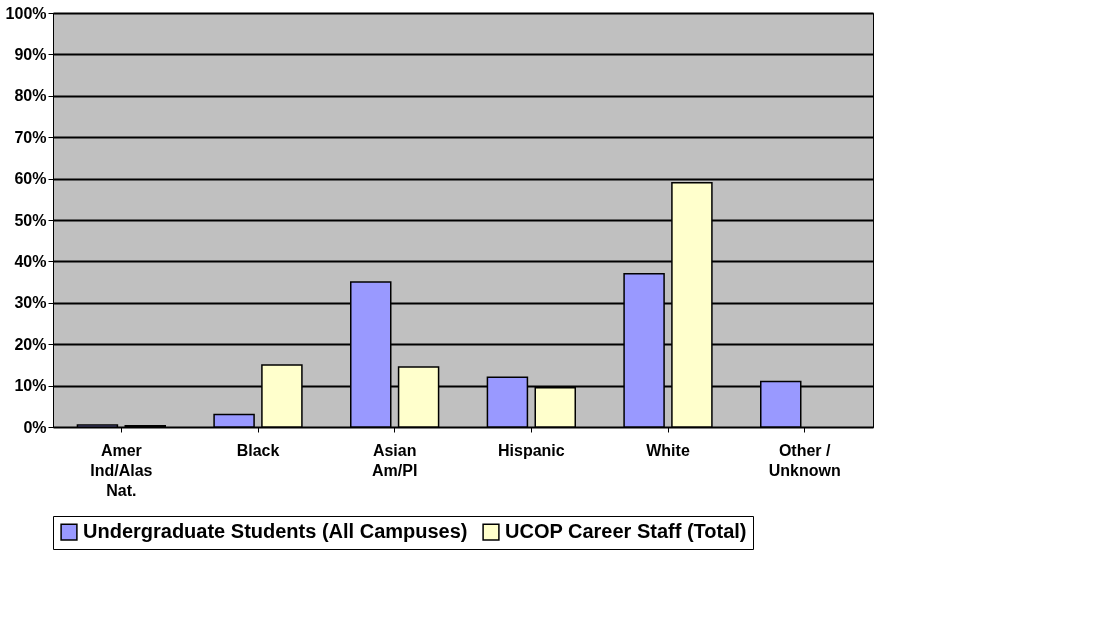  What do you see at coordinates (30, 96) in the screenshot?
I see `y-tick-label: 80%` at bounding box center [30, 96].